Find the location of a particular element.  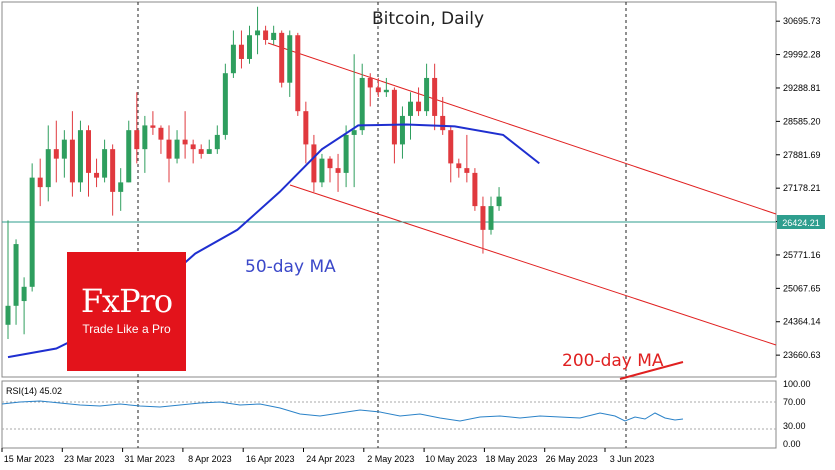

x-tick-label: 16 Apr 2023 is located at coordinates (270, 459).